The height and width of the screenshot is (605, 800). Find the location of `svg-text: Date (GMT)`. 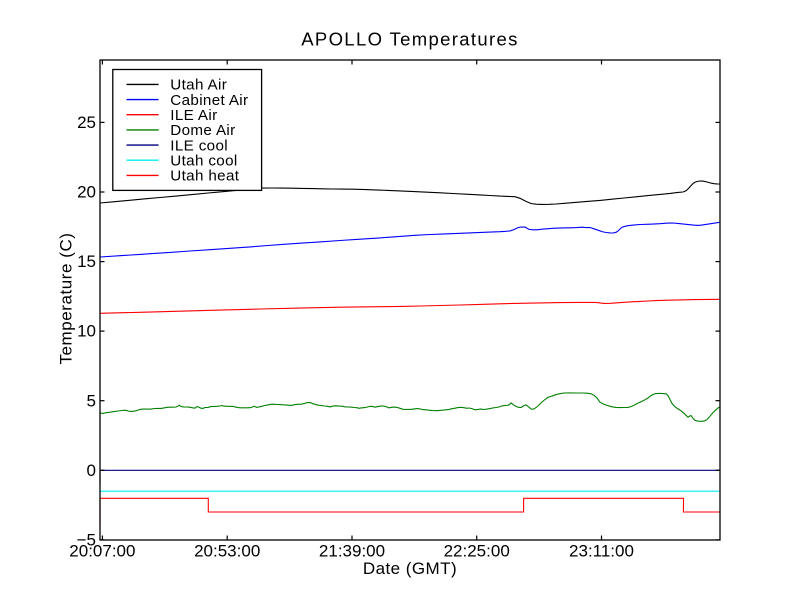

svg-text: Date (GMT) is located at coordinates (410, 568).